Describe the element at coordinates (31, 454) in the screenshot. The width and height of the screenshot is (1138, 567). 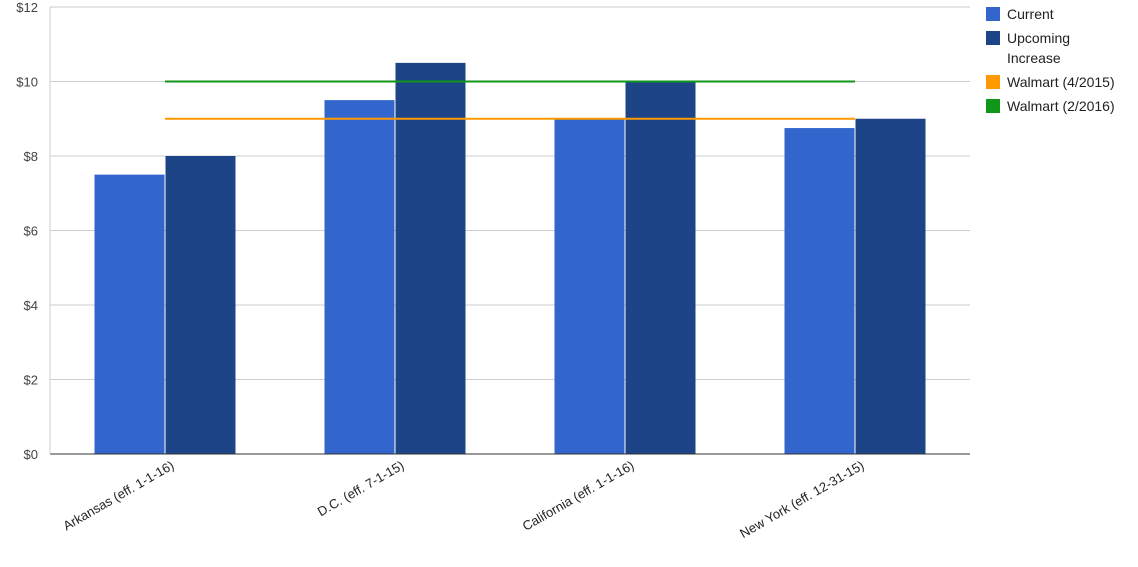
I see `y-tick-label: $0` at that location.